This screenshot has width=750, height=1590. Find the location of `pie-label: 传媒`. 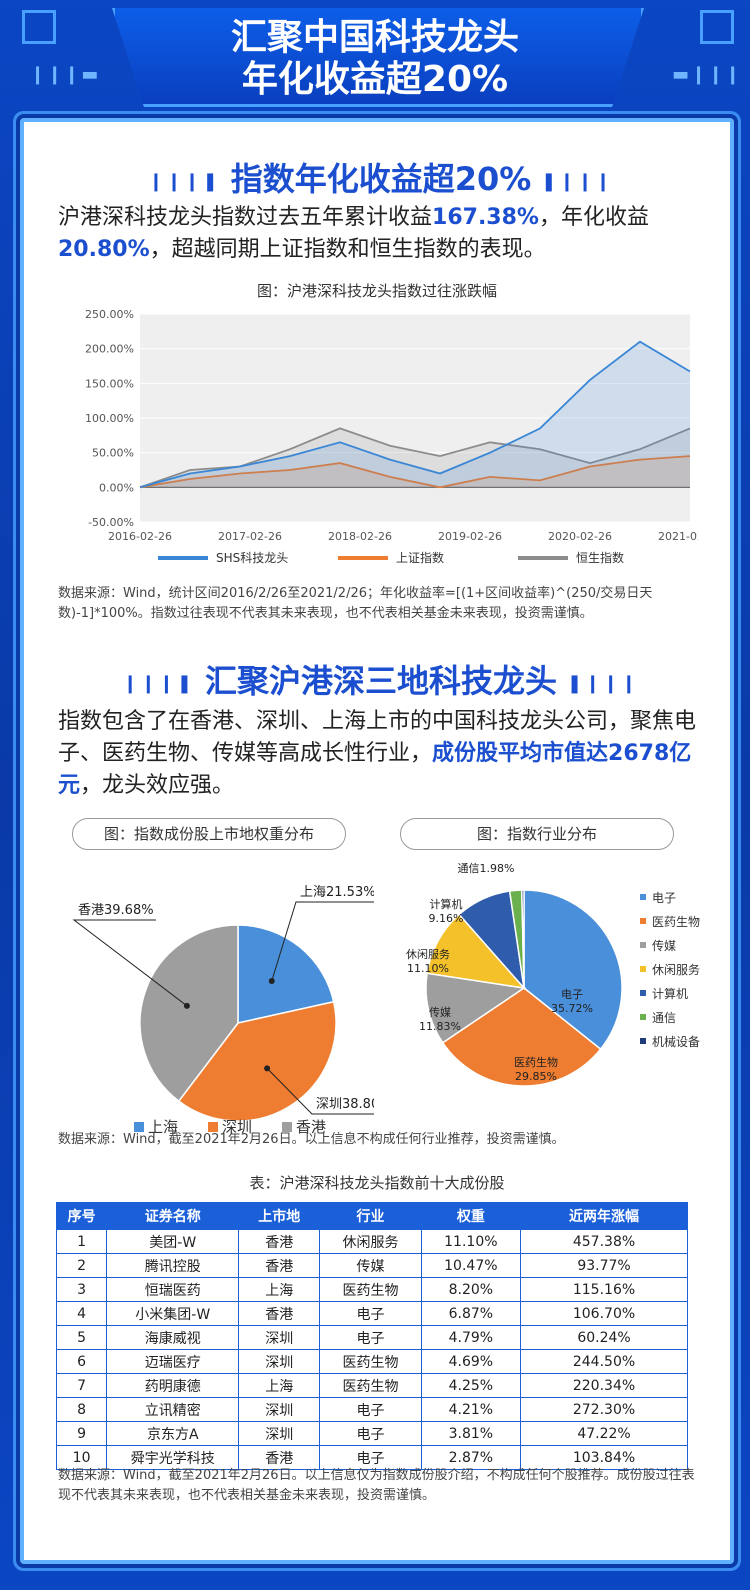

pie-label: 传媒 is located at coordinates (440, 1012).